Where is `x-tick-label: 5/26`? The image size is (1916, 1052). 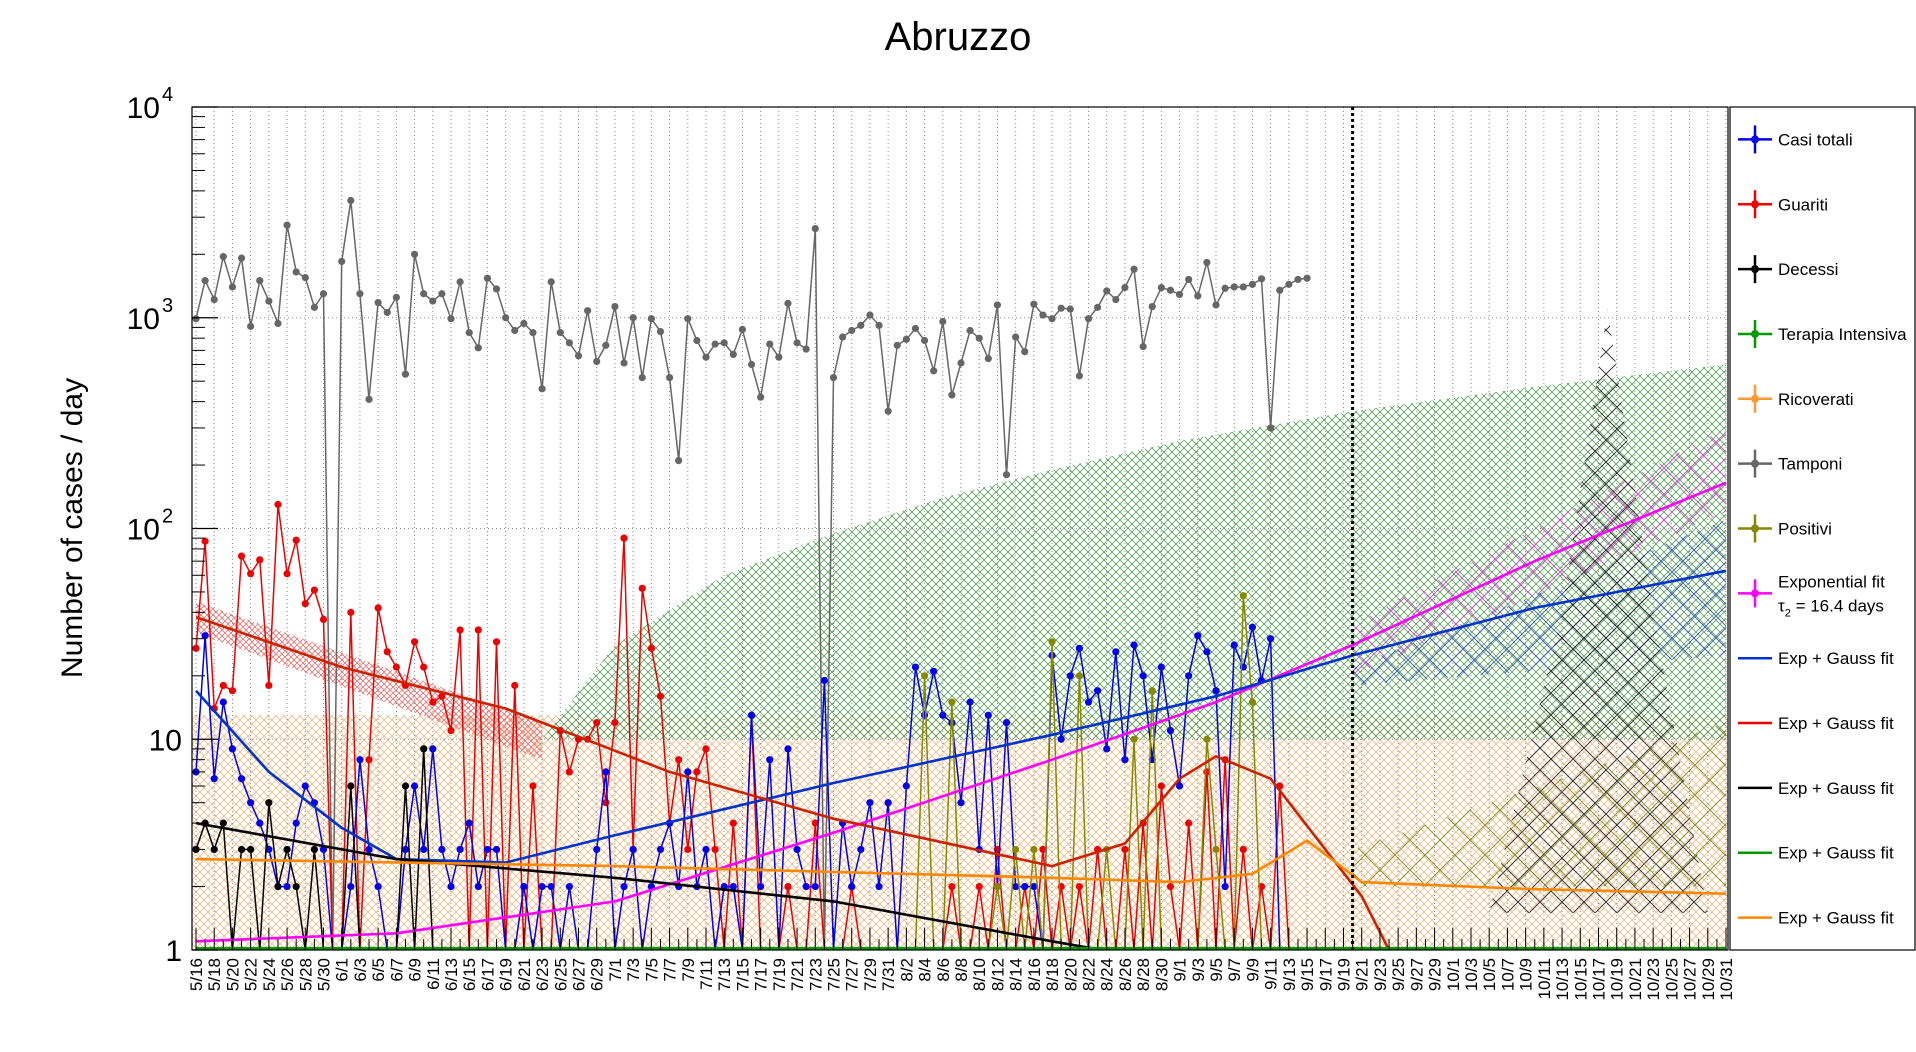
x-tick-label: 5/26 is located at coordinates (287, 974).